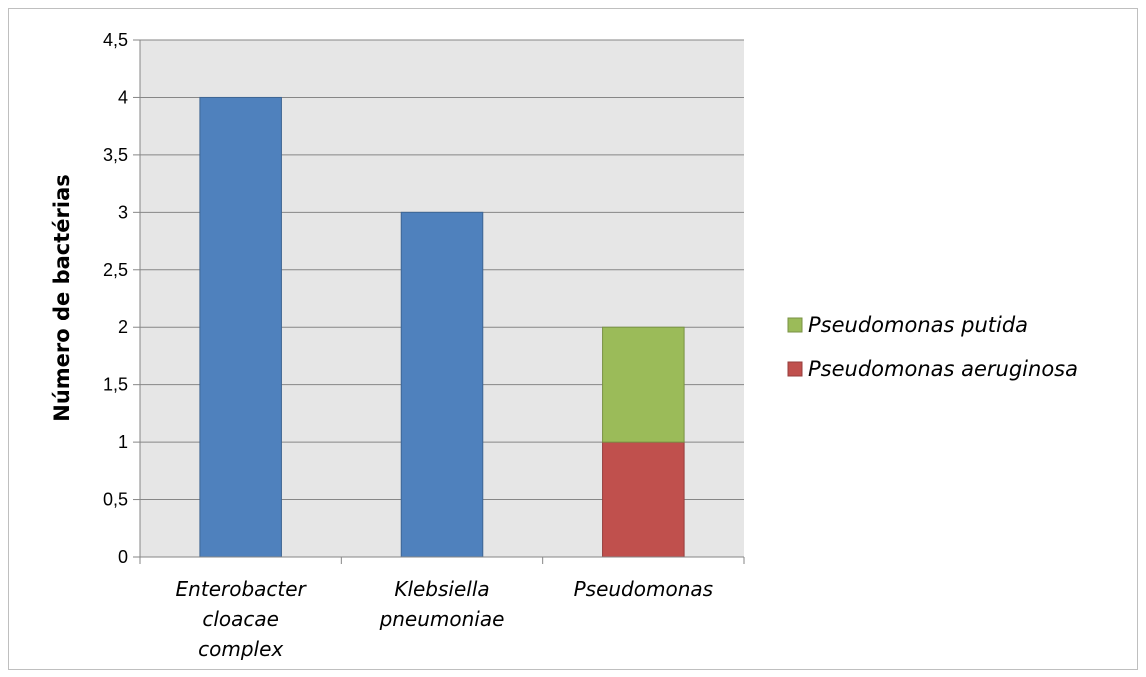 This screenshot has width=1146, height=677. I want to click on x-category-label: Enterobacter cloacae complex, so click(242, 619).